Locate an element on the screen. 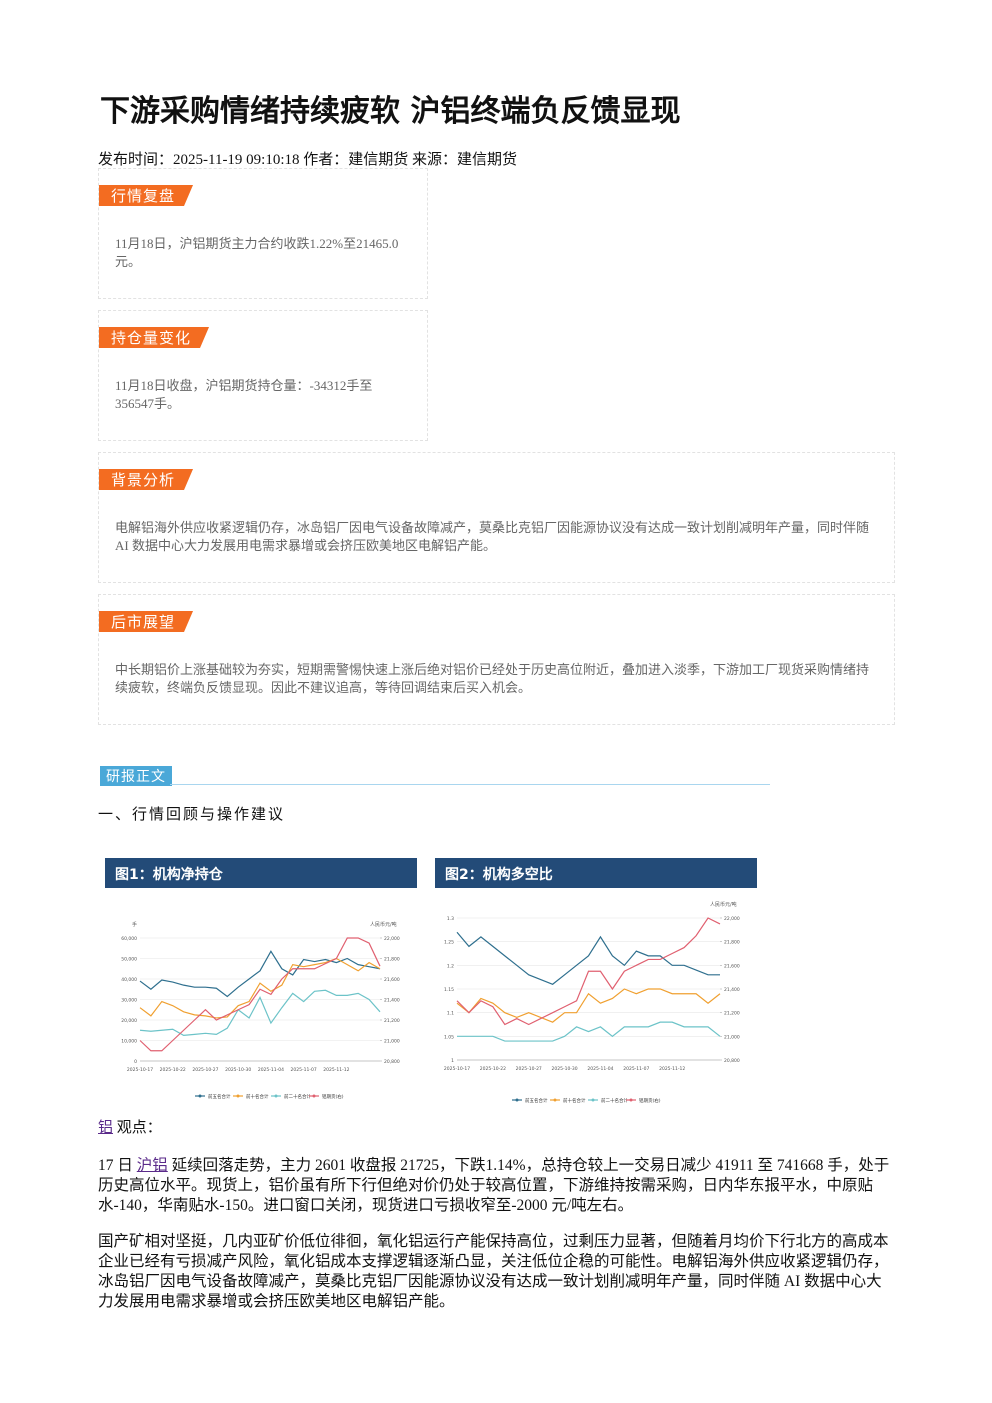 This screenshot has height=1403, width=992. chart-title: 图2：机构多空比 is located at coordinates (499, 874).